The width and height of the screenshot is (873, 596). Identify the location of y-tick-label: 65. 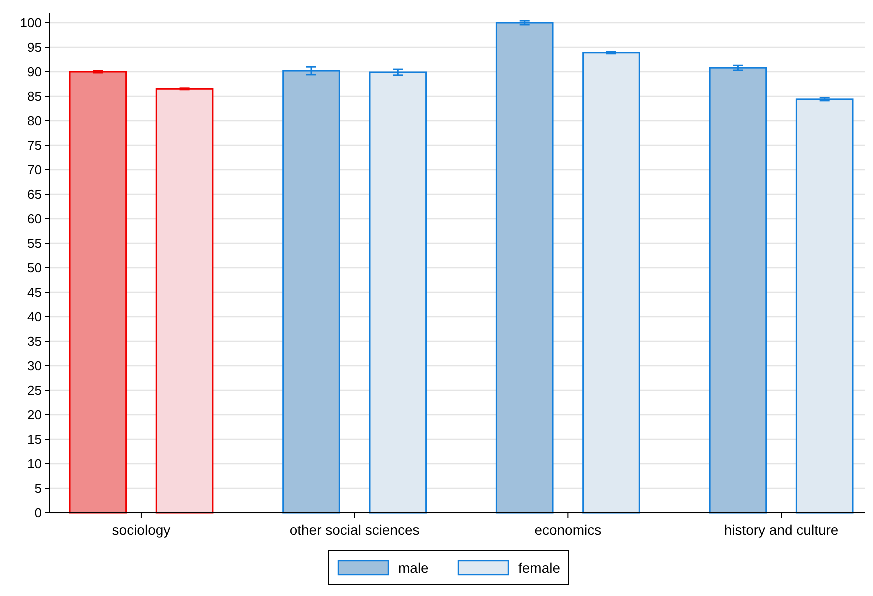
(35, 194).